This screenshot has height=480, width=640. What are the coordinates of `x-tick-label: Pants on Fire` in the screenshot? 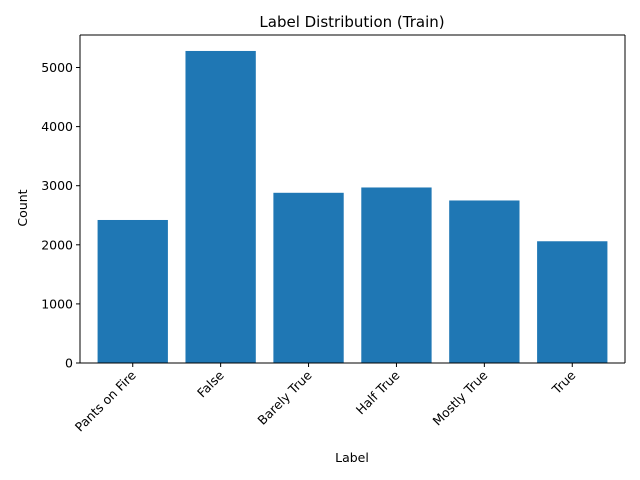 It's located at (105, 400).